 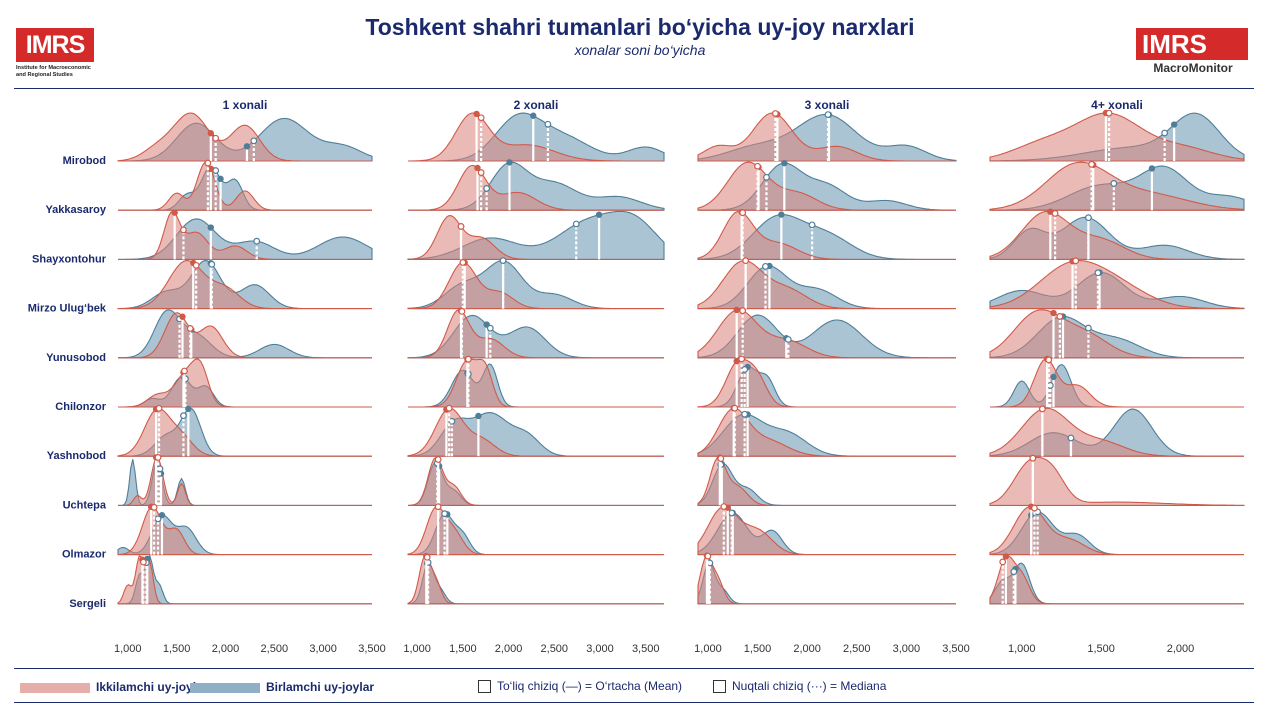 What do you see at coordinates (827, 105) in the screenshot?
I see `panel-title-2: 3 xonali` at bounding box center [827, 105].